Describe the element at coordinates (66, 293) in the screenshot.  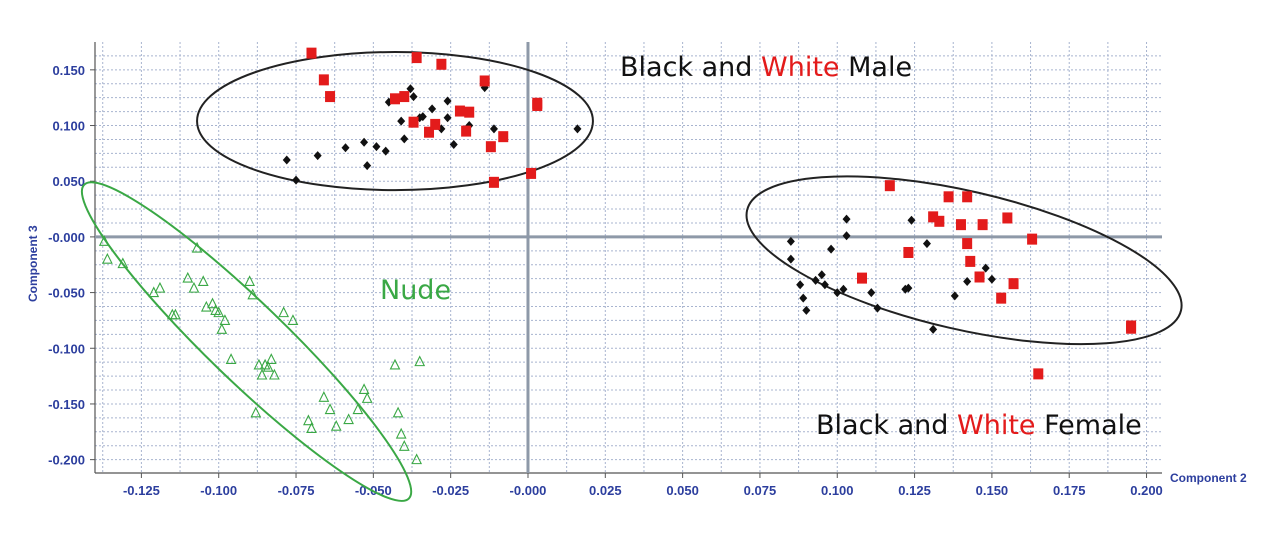
I see `y-tick-label: -0.050` at that location.